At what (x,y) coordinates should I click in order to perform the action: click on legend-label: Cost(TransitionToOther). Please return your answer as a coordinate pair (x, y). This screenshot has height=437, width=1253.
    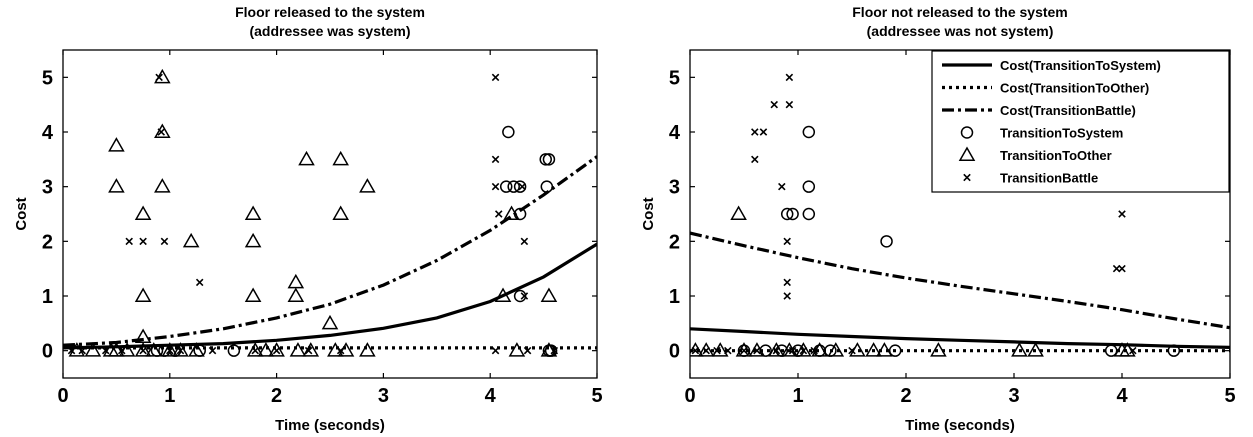
    Looking at the image, I should click on (1074, 88).